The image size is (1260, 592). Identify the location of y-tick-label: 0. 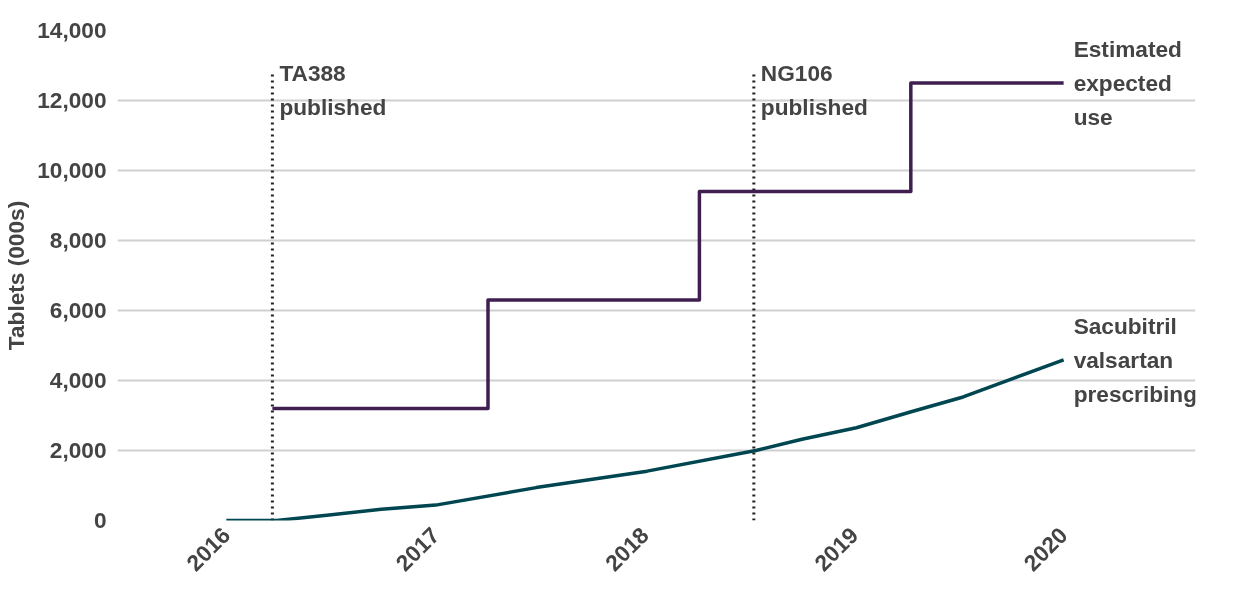
(100, 520).